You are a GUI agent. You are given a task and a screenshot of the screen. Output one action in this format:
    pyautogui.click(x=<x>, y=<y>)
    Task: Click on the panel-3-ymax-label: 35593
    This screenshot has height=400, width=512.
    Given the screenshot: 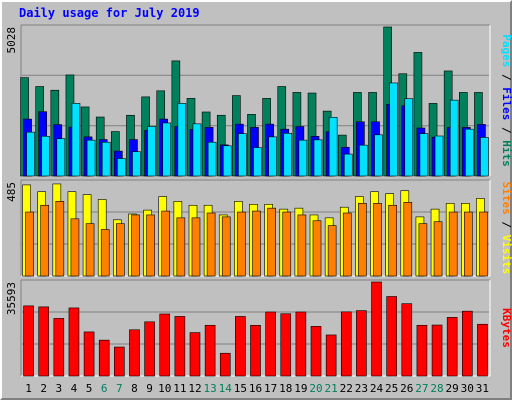 What is the action you would take?
    pyautogui.click(x=11, y=298)
    